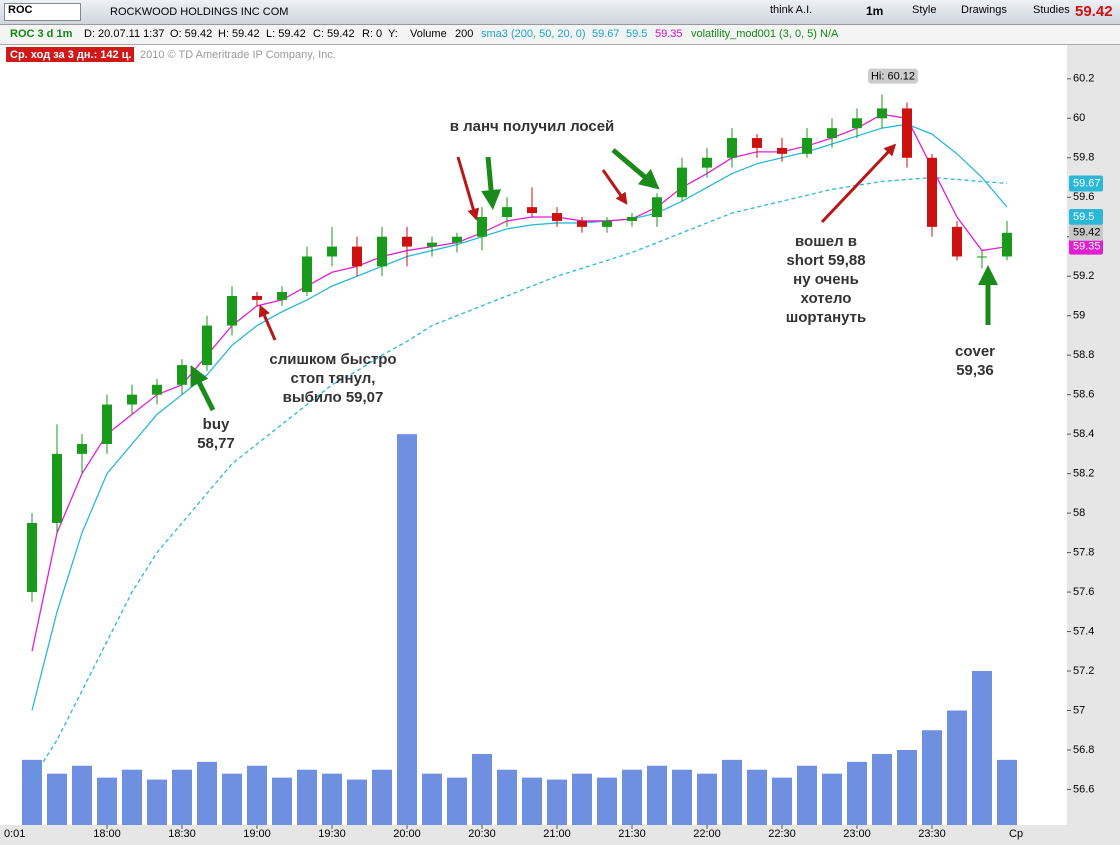  Describe the element at coordinates (1079, 513) in the screenshot. I see `y-tick-label: 58` at that location.